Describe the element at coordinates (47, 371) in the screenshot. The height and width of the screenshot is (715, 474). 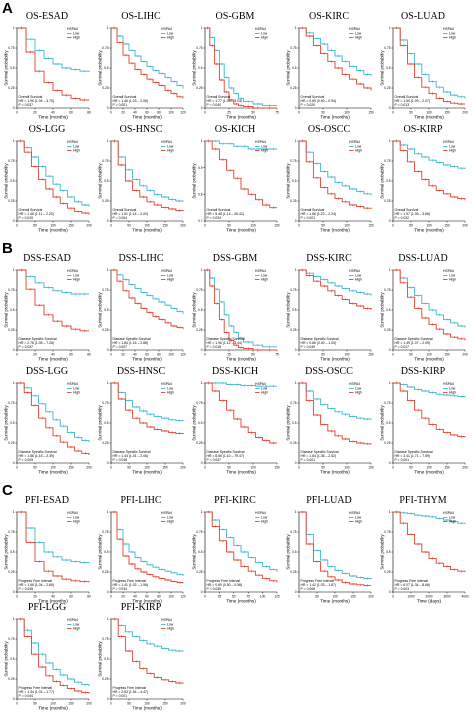
I see `panel-title: DSS-LGG` at that location.